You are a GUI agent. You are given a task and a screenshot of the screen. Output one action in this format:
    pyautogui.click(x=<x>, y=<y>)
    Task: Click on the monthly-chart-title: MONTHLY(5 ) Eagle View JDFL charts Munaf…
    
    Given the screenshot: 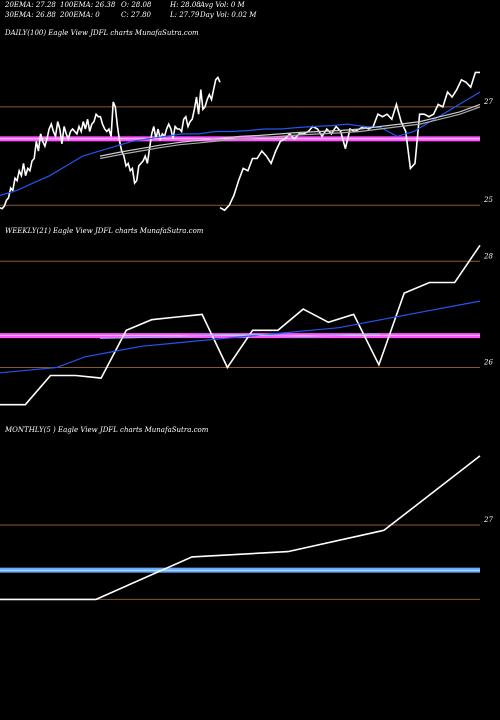 What is the action you would take?
    pyautogui.click(x=107, y=430)
    